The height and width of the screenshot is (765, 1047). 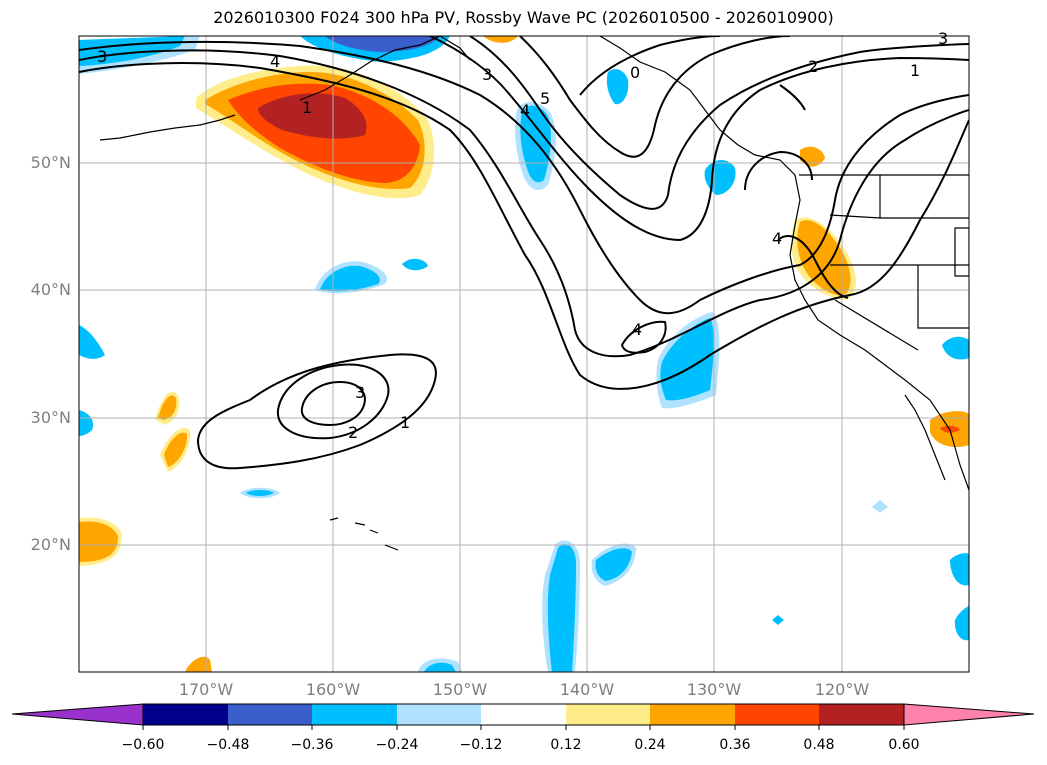 What do you see at coordinates (350, 278) in the screenshot?
I see `negative-anomaly-40n-160w-mid` at bounding box center [350, 278].